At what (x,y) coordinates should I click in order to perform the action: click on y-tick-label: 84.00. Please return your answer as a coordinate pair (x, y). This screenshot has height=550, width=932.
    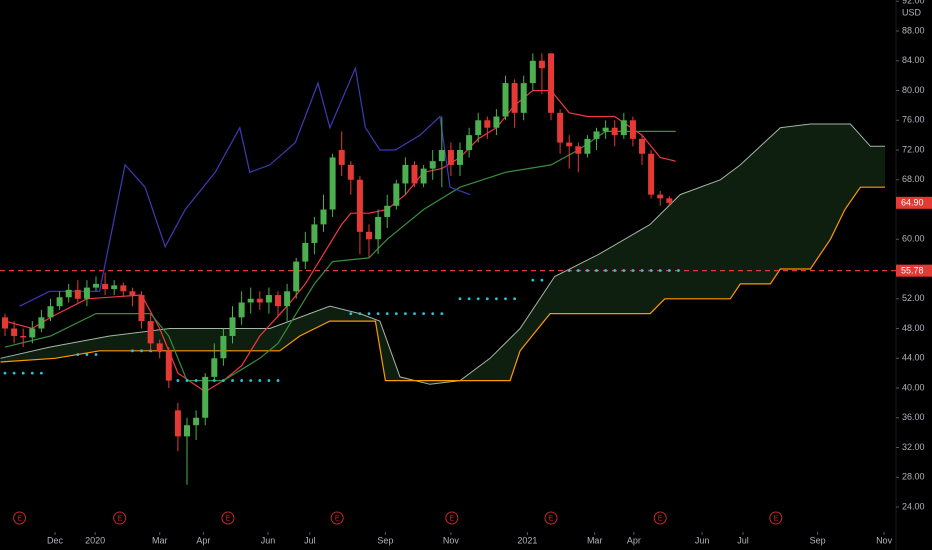
    Looking at the image, I should click on (913, 60).